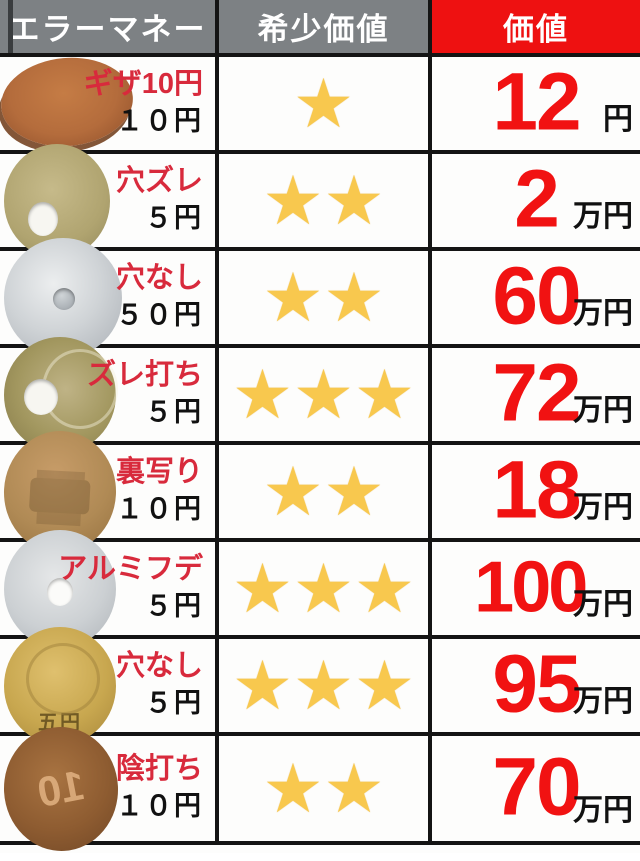 The width and height of the screenshot is (640, 861). Describe the element at coordinates (159, 471) in the screenshot. I see `error-type-label: 裏写り` at that location.